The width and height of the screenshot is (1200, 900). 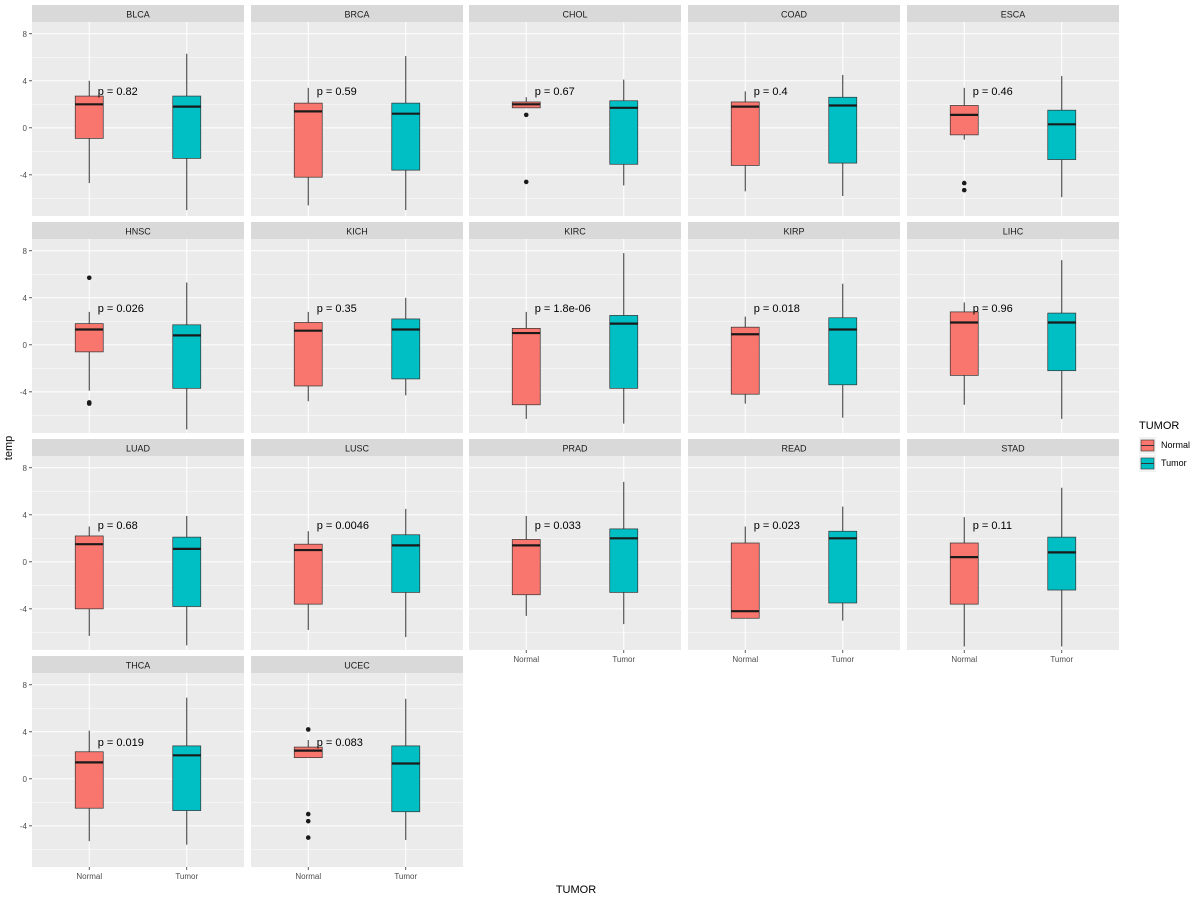 I want to click on facet-luad: LUAD 8 4 0 -4 p = 0.68, so click(x=132, y=544).